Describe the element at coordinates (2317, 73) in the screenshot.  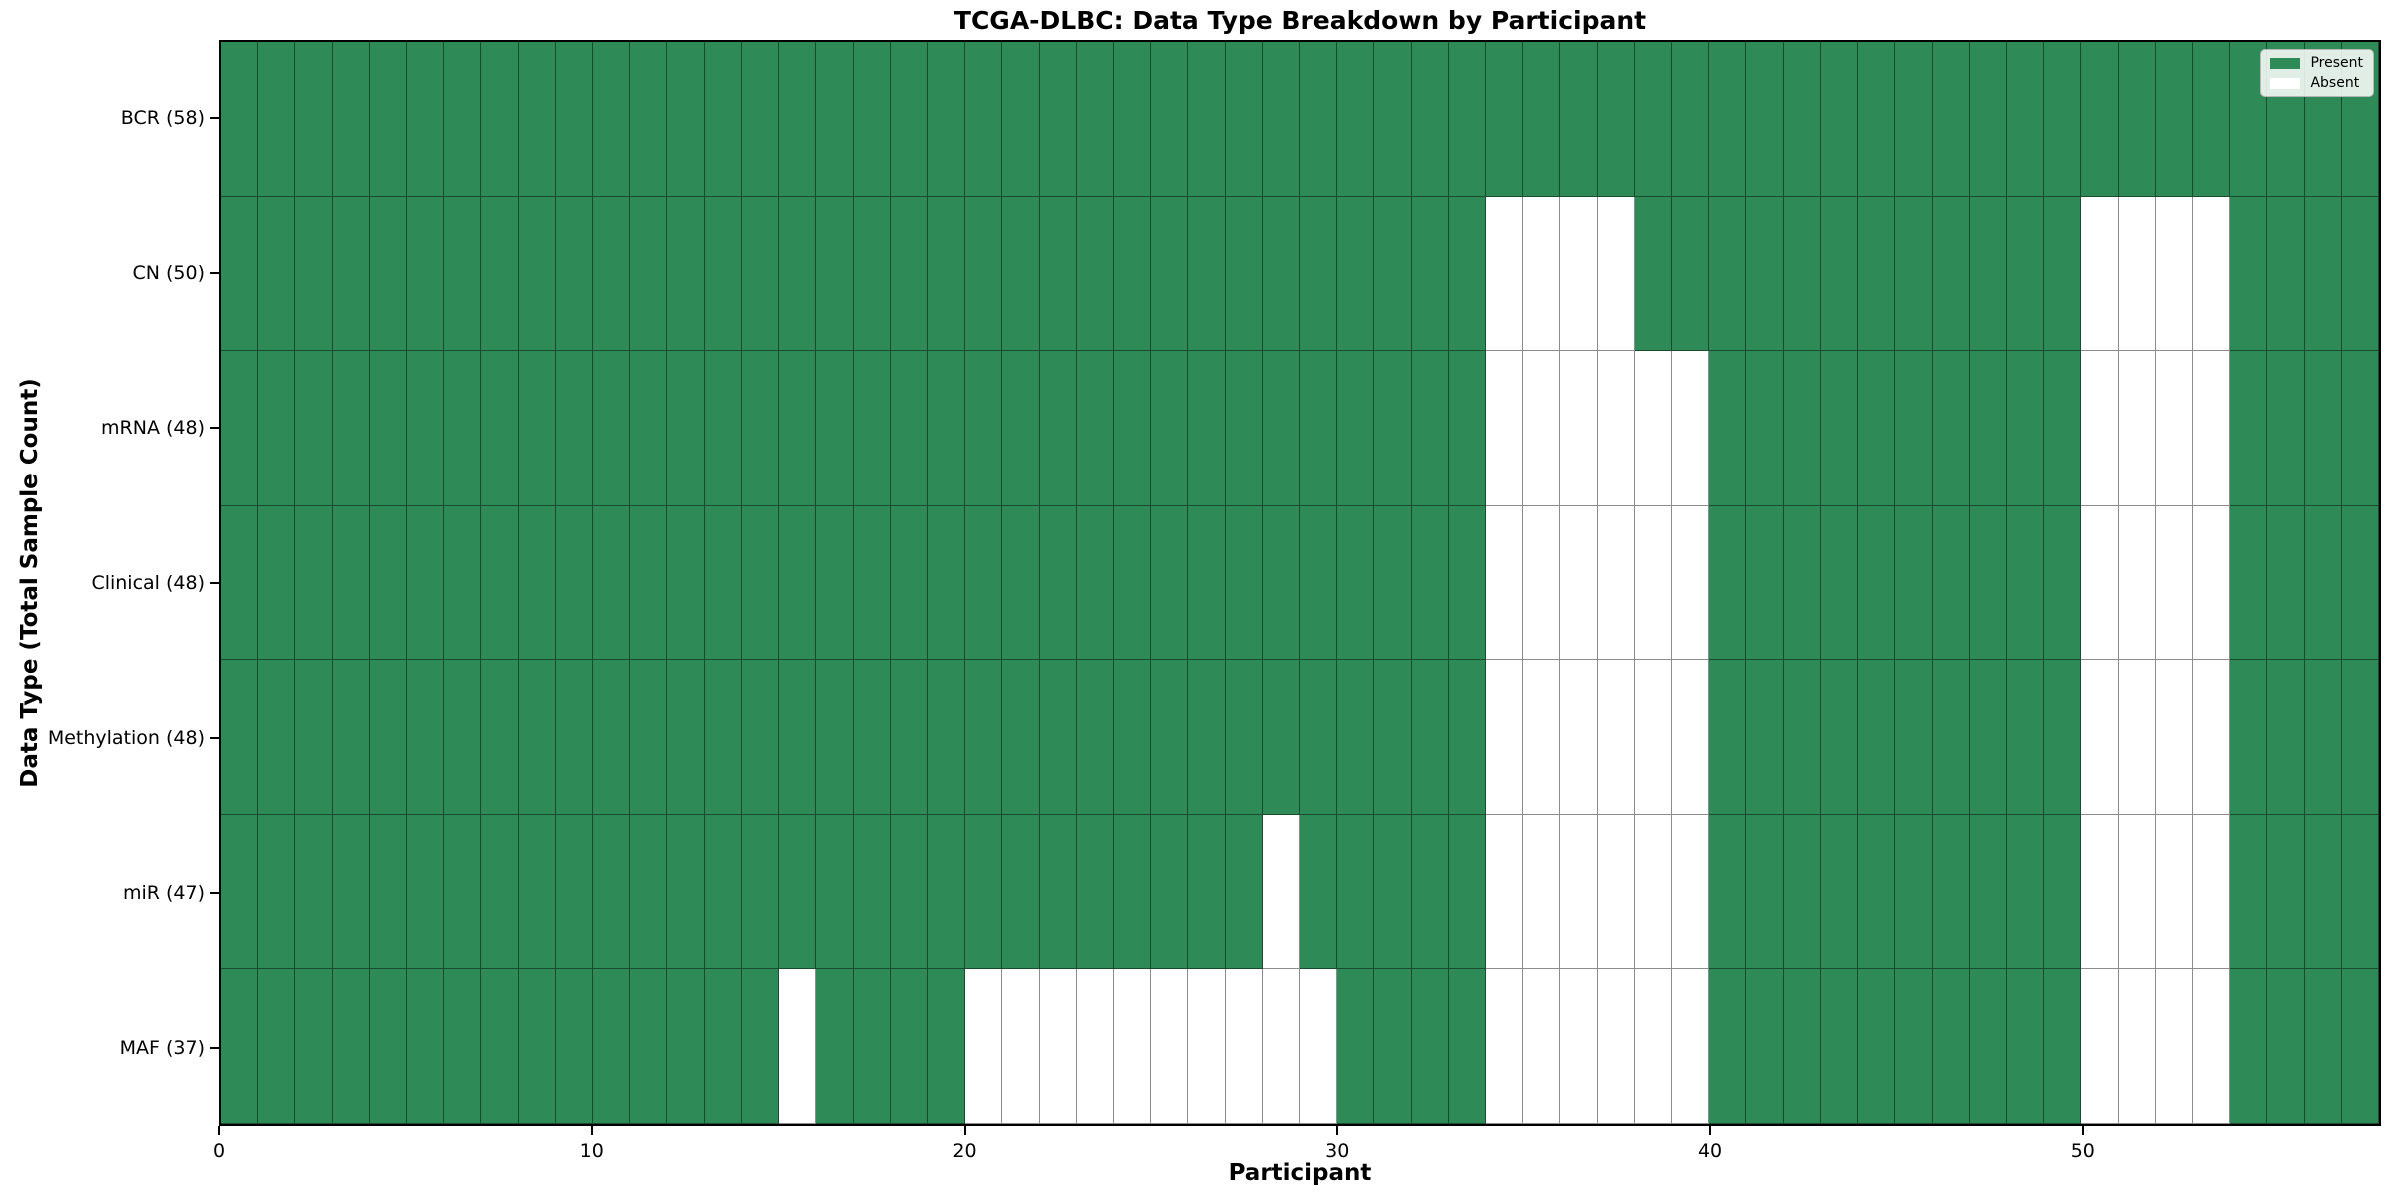
I see `legend: Present Absent` at that location.